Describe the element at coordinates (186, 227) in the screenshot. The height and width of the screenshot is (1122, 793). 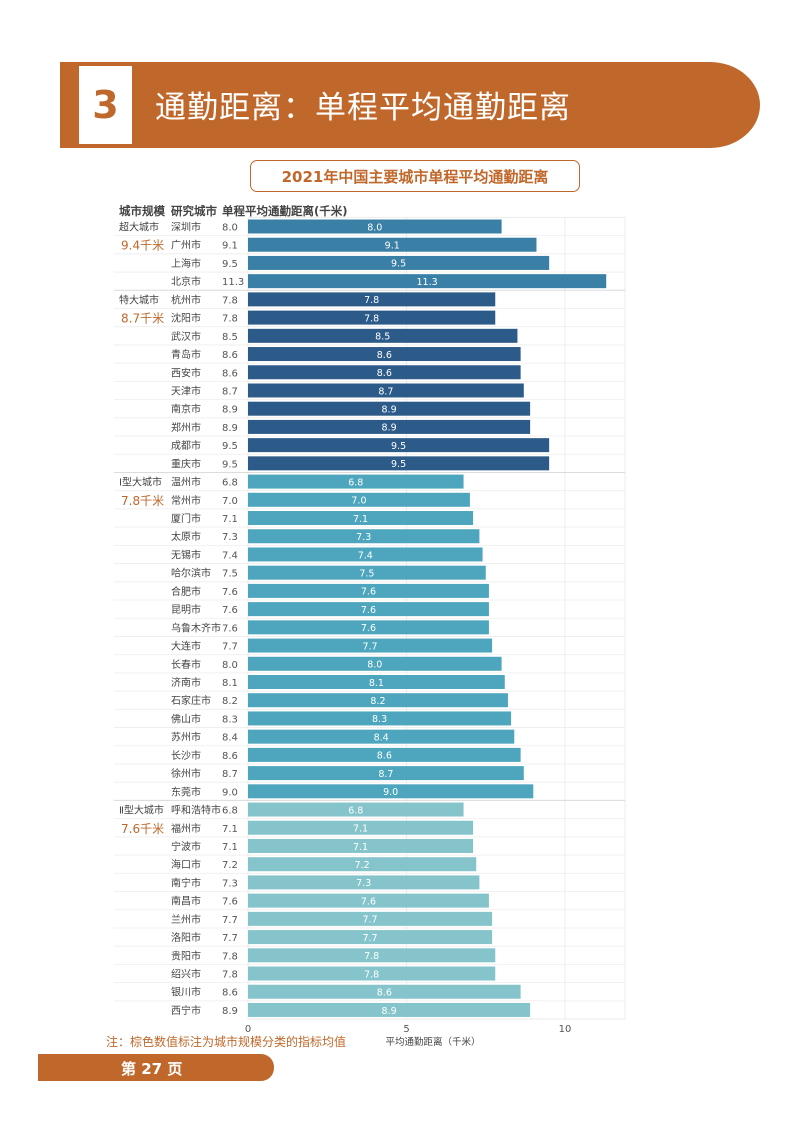
I see `city-label: 深圳市` at that location.